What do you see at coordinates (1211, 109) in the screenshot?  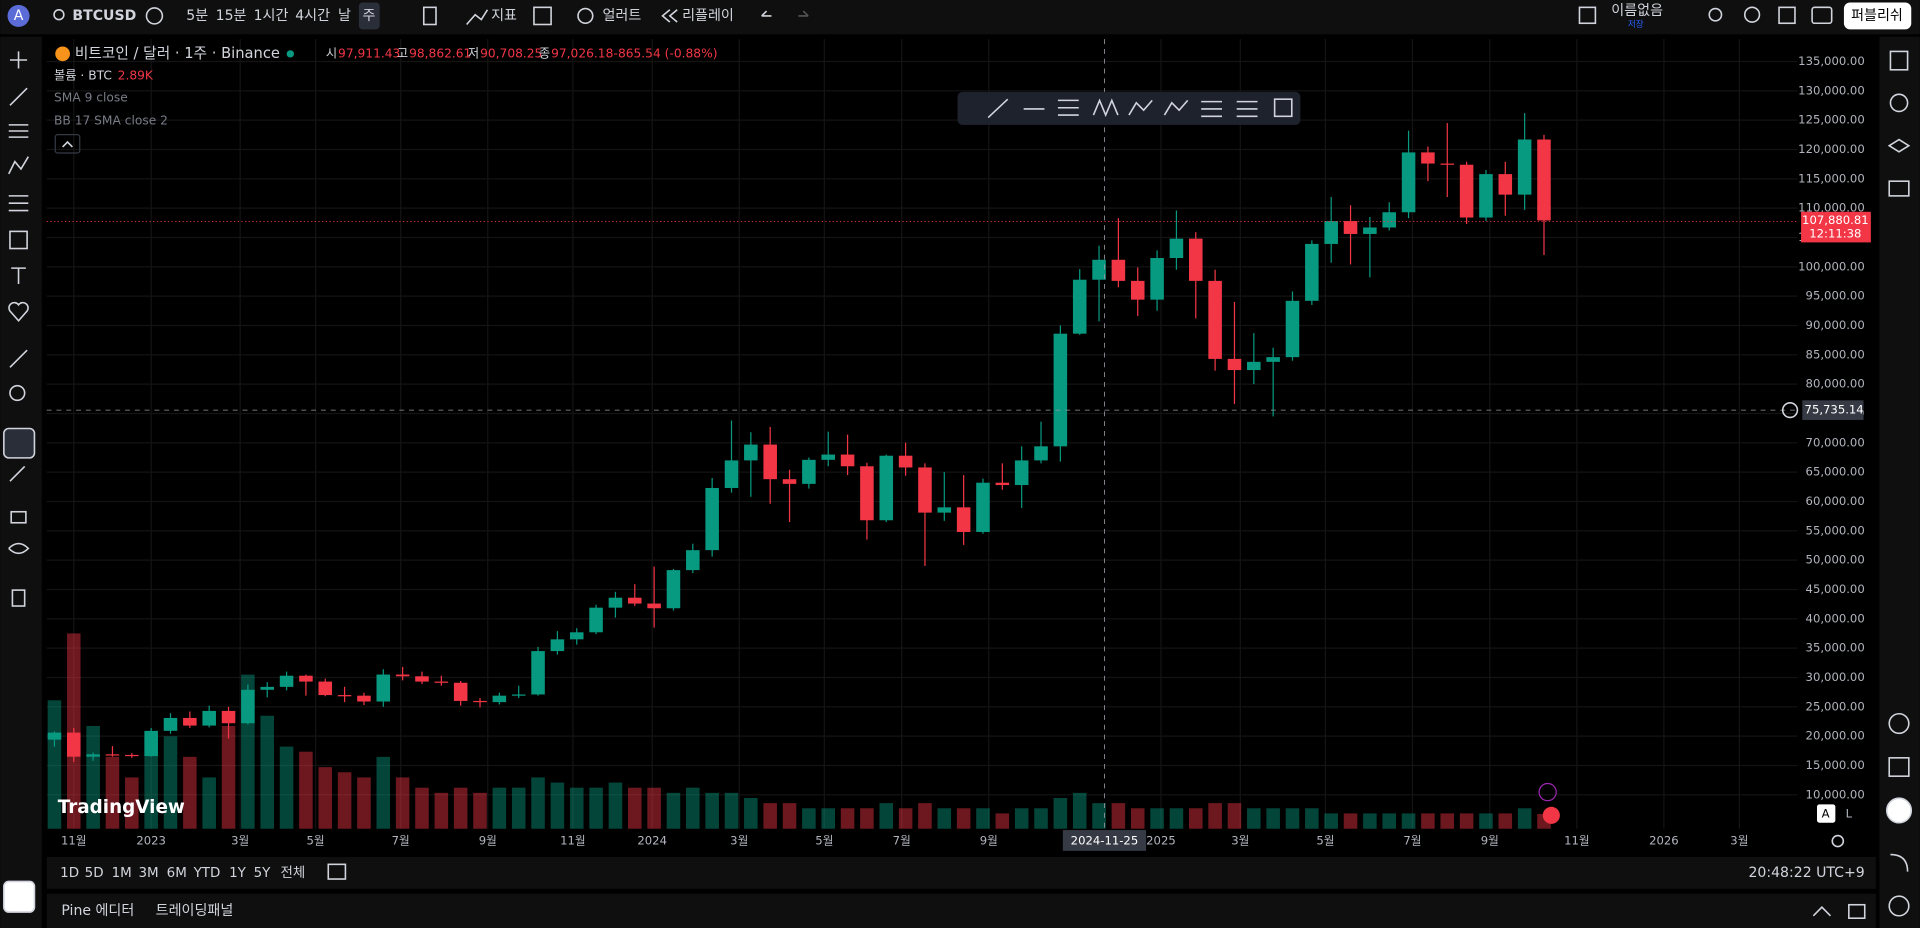 I see `ft-forecast` at bounding box center [1211, 109].